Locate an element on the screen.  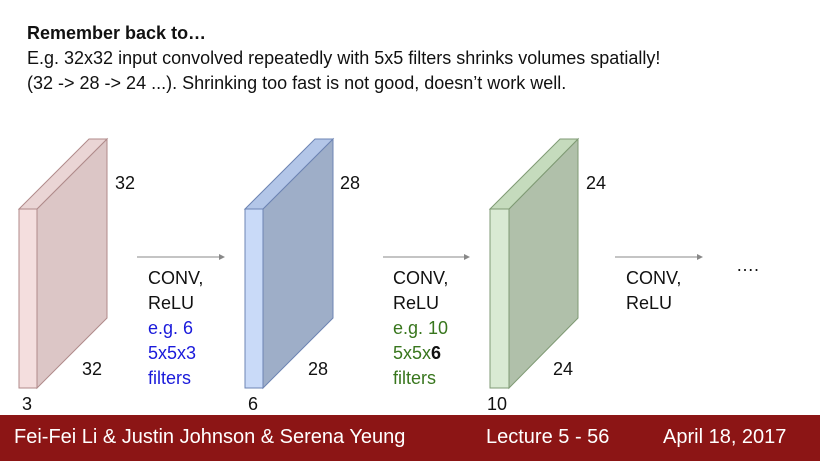
volume-height: 32 is located at coordinates (125, 183).